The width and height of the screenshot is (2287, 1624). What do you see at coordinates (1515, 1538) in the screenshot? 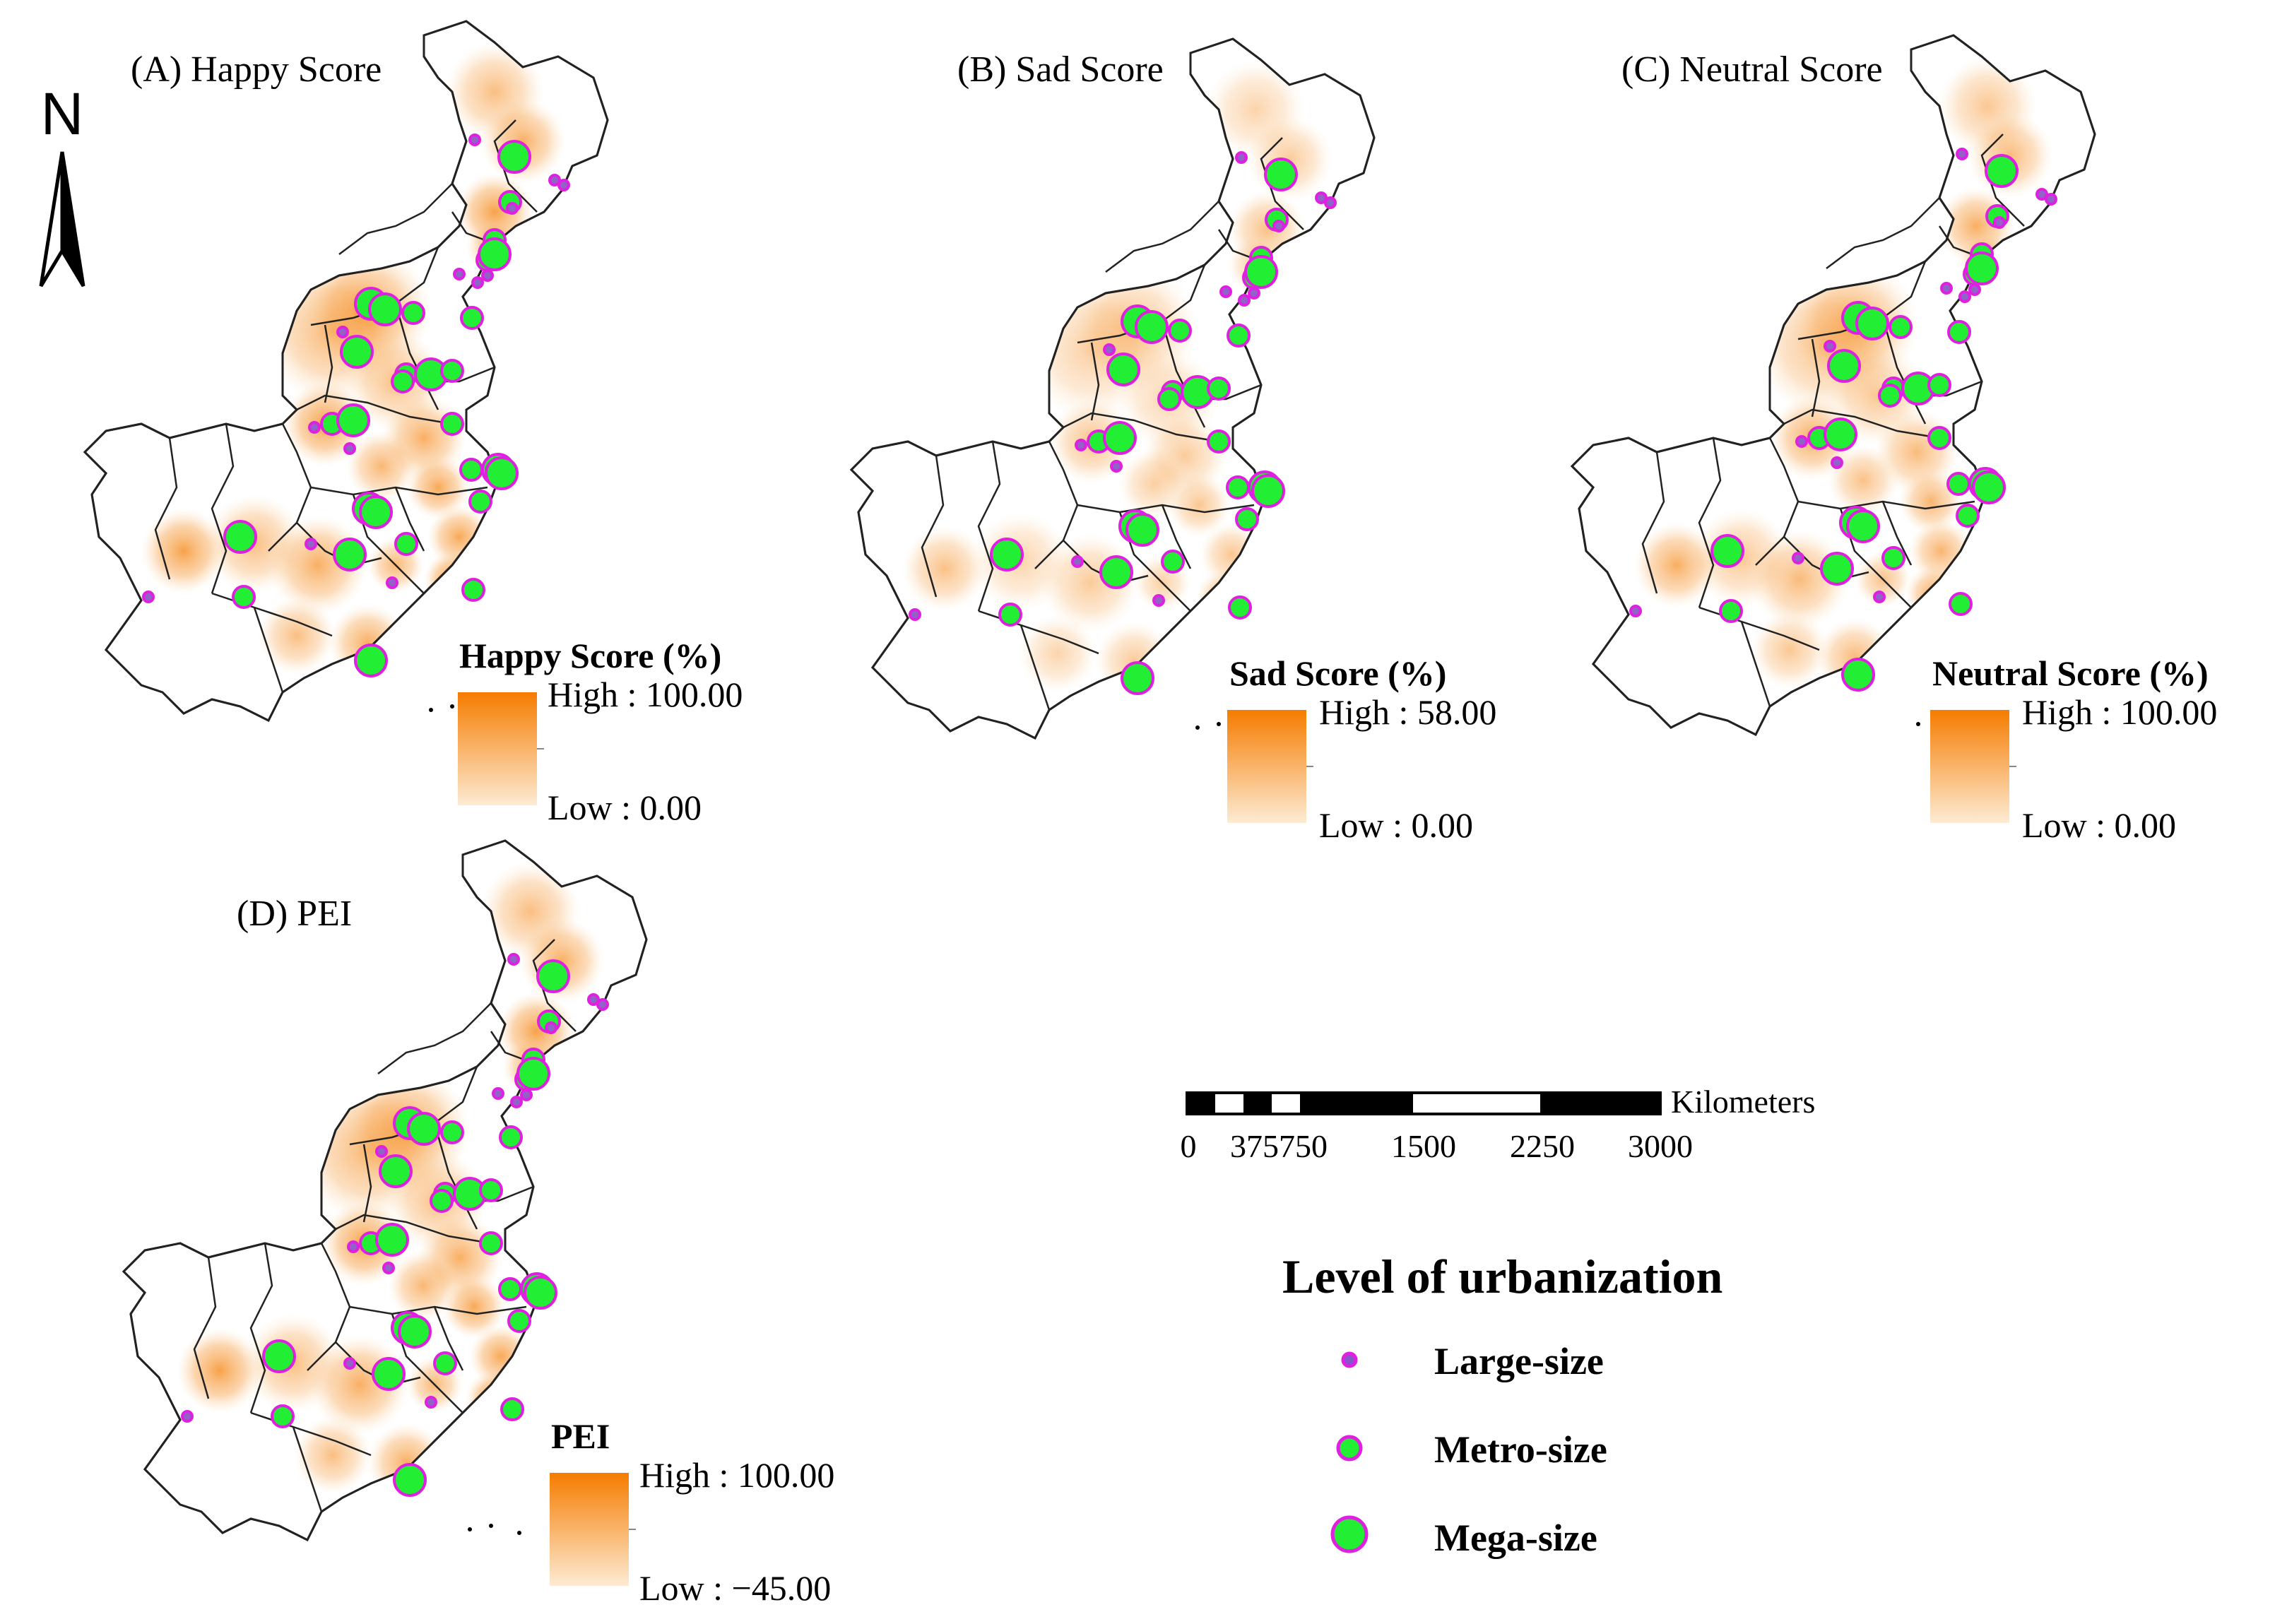
I see `mega-size-label: Mega-size` at bounding box center [1515, 1538].